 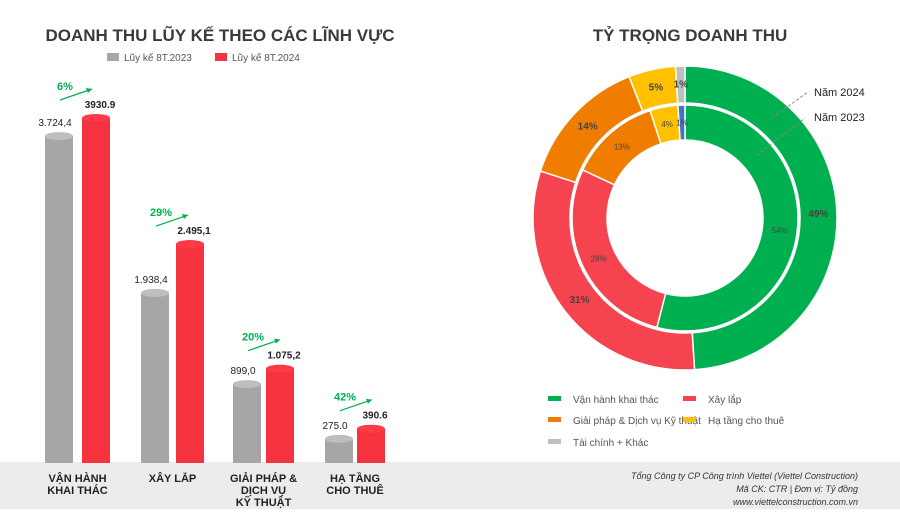 What do you see at coordinates (818, 214) in the screenshot?
I see `segment-label: 49%` at bounding box center [818, 214].